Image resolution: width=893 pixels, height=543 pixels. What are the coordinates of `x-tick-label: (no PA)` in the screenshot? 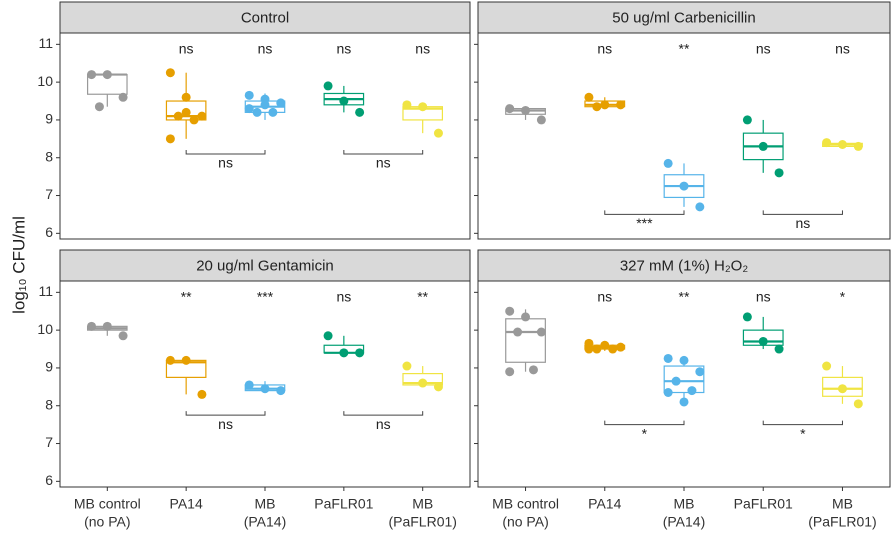 It's located at (107, 522).